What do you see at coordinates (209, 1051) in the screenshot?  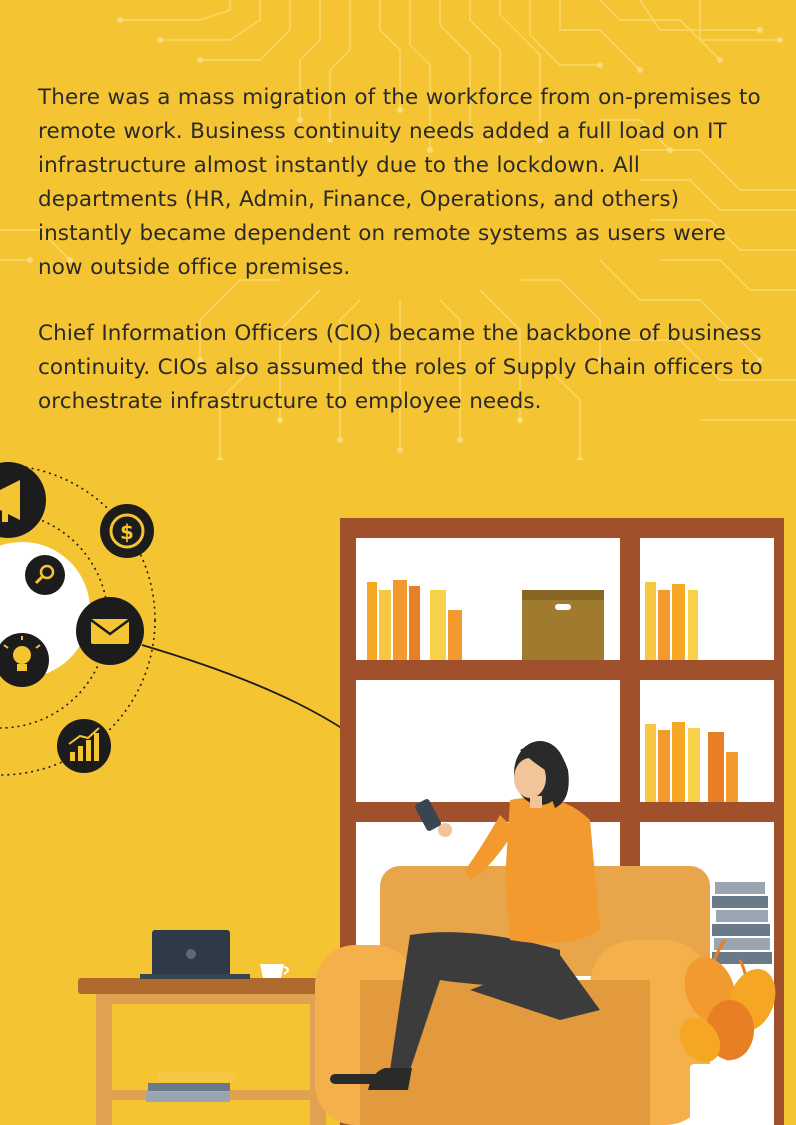 I see `side-table` at bounding box center [209, 1051].